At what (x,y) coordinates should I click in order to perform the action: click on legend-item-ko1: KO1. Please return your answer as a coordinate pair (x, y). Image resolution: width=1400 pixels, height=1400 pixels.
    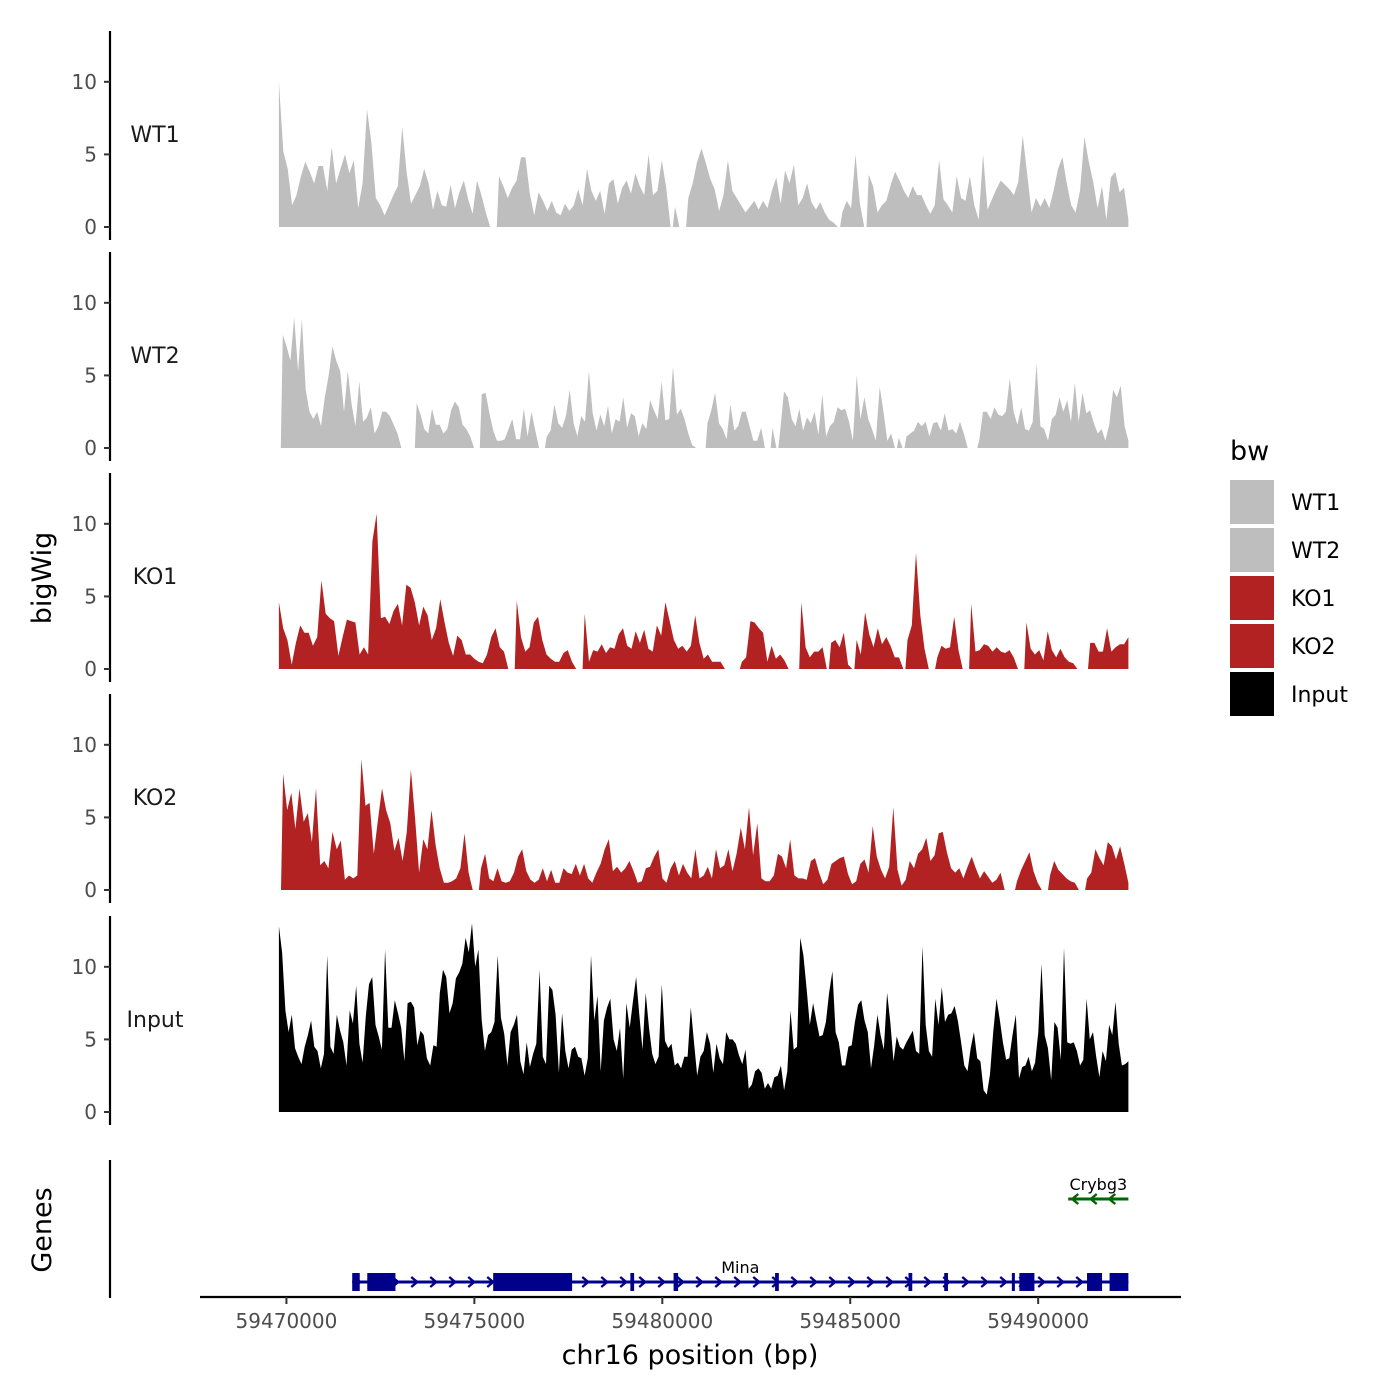
    Looking at the image, I should click on (1283, 598).